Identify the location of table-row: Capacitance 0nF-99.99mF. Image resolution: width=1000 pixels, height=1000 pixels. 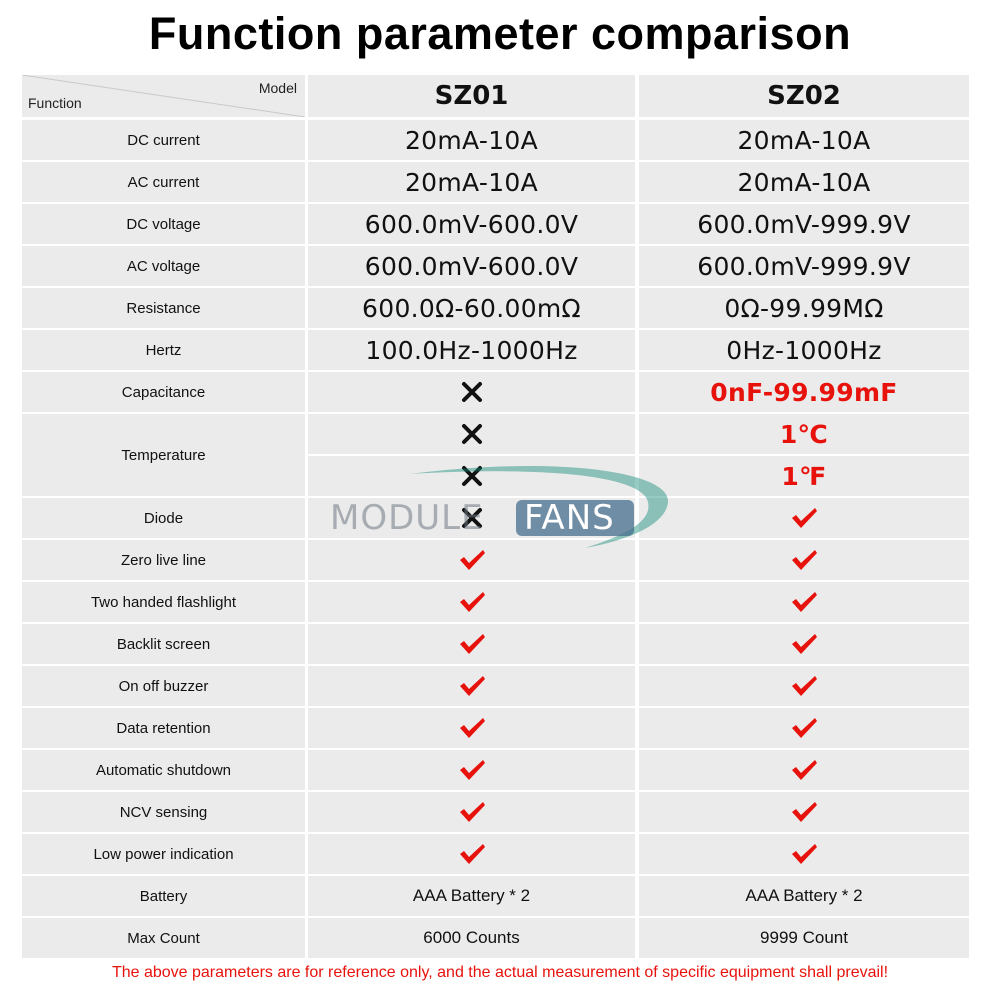
(495, 393).